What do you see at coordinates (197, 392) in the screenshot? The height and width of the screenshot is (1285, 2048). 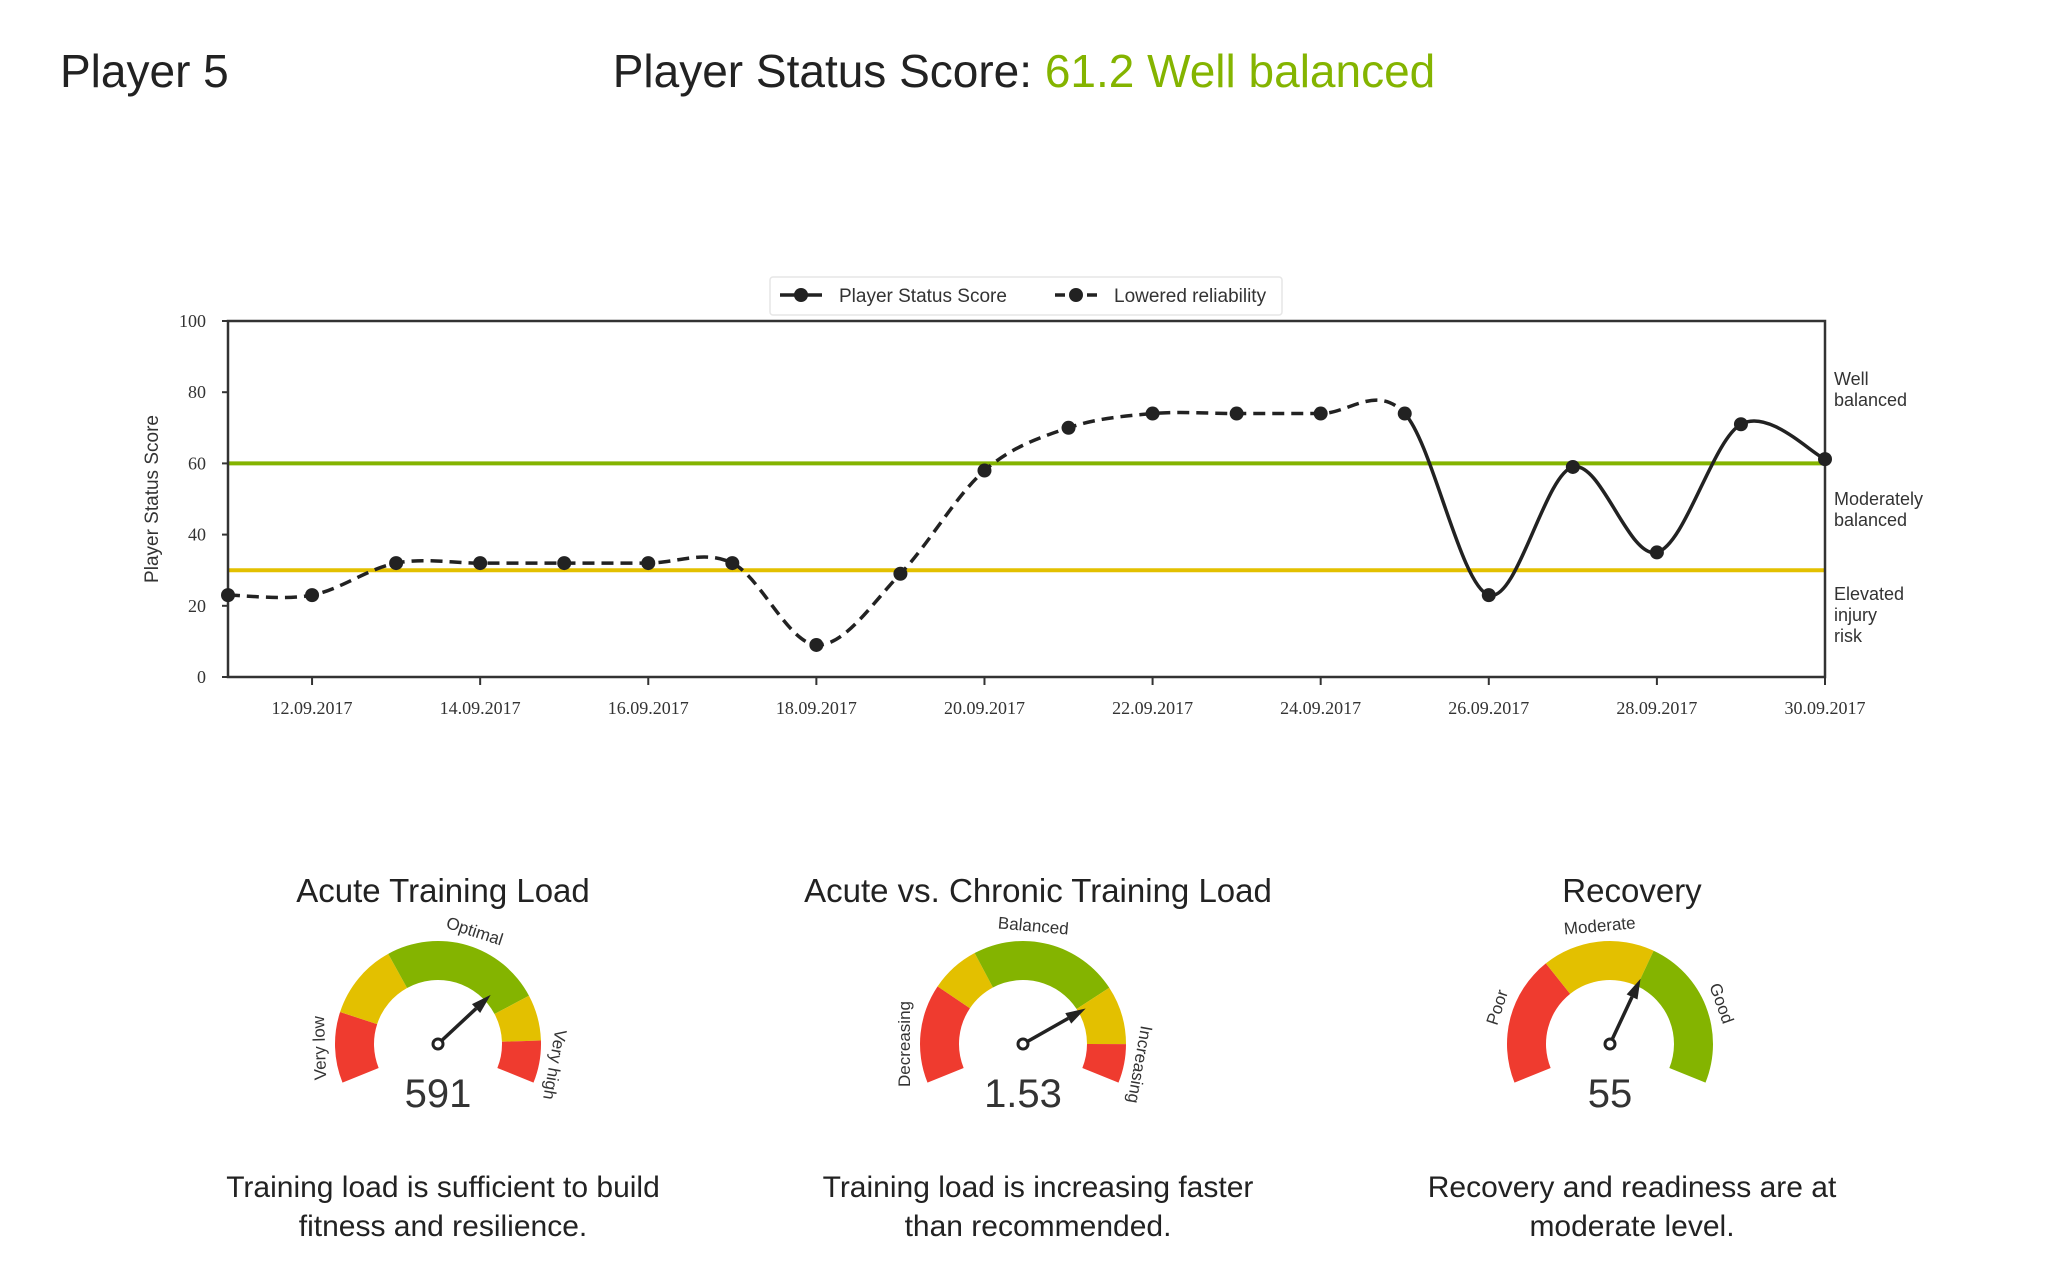 I see `y-tick-label: 80` at bounding box center [197, 392].